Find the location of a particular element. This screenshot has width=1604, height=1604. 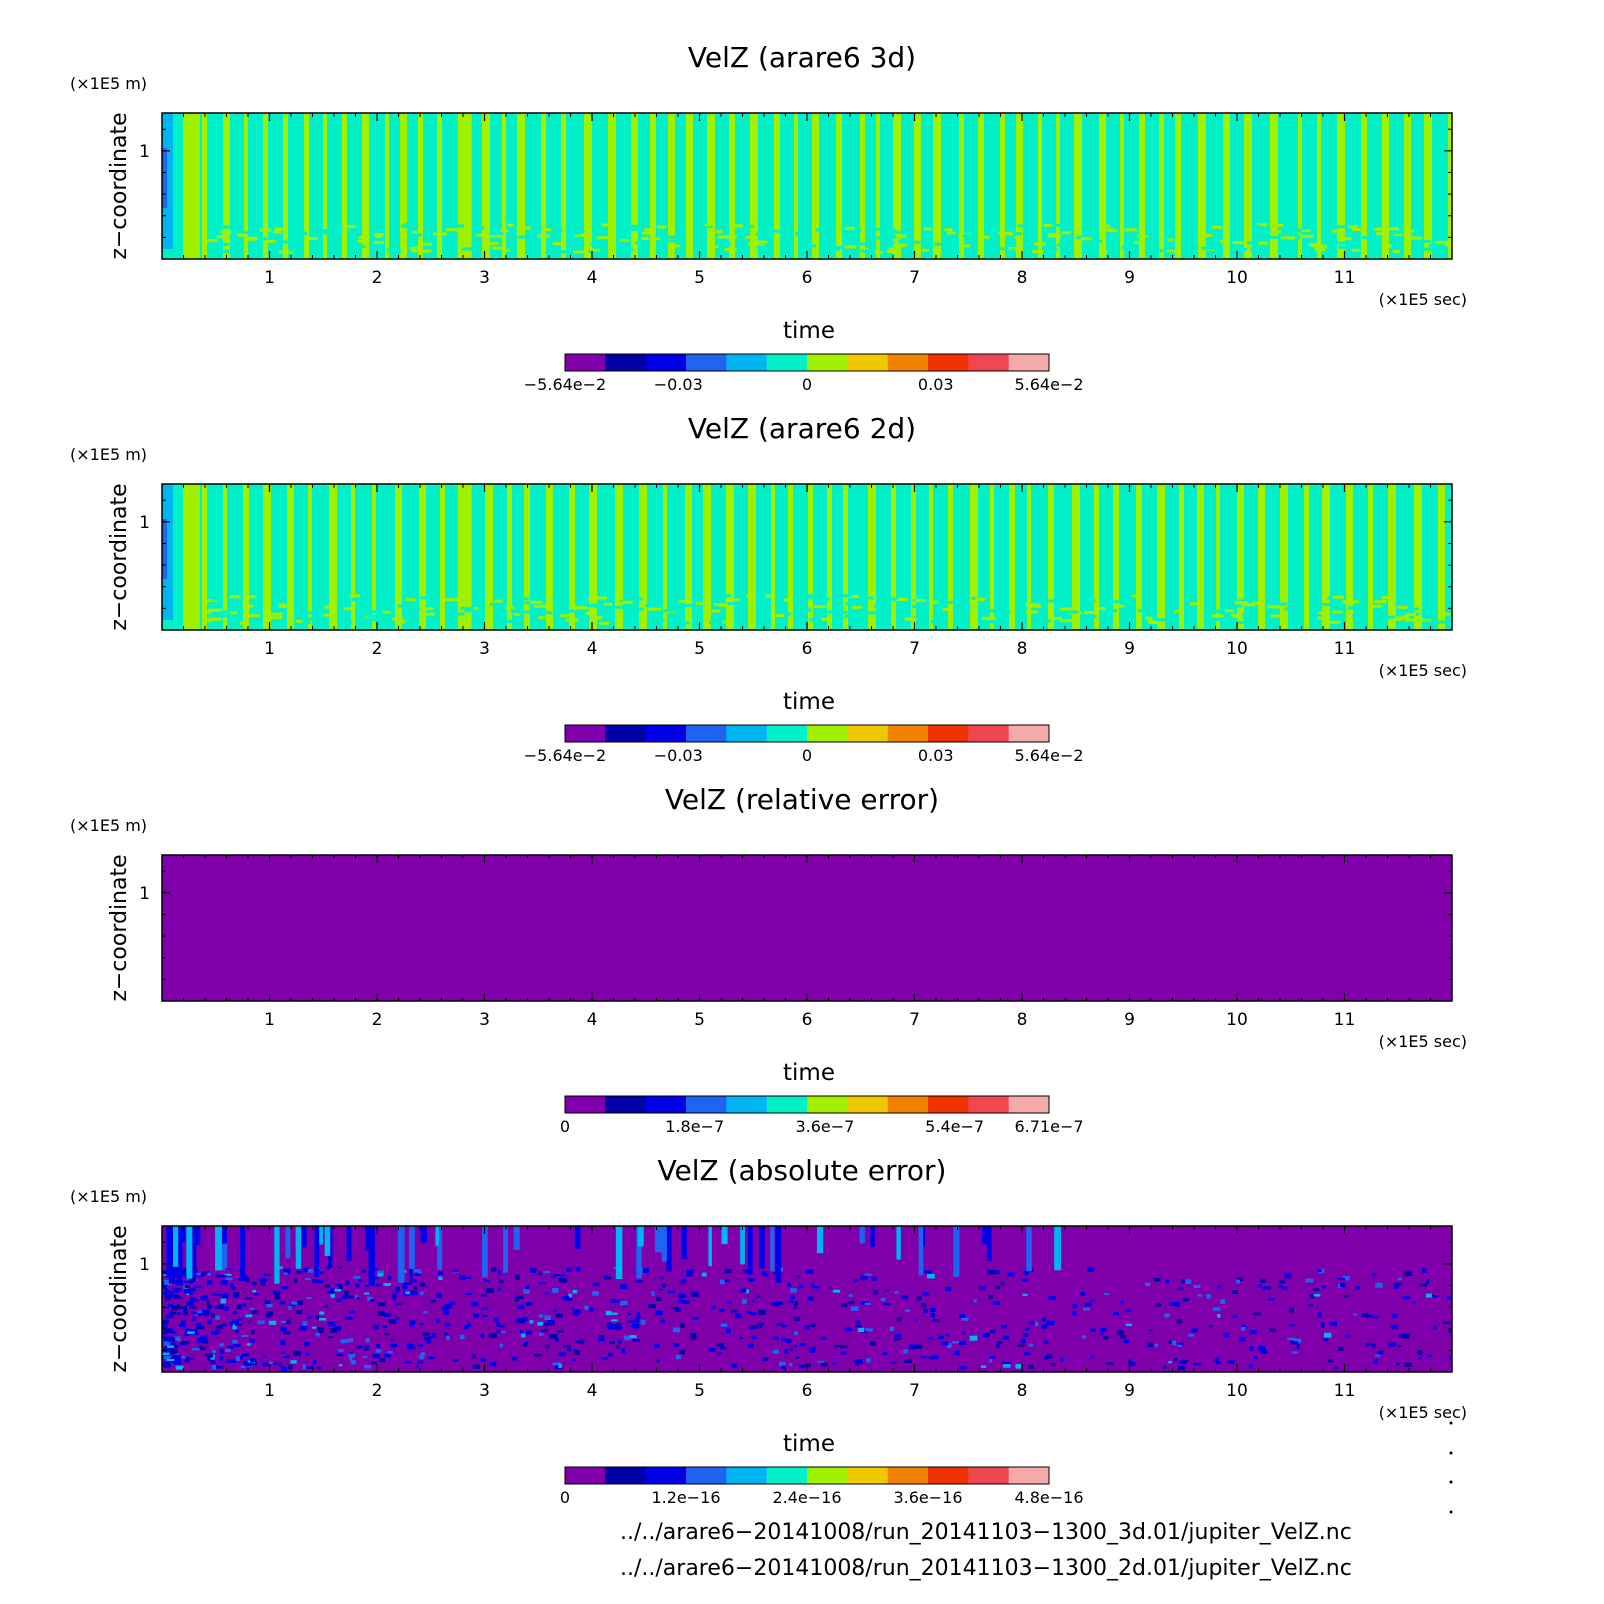

x-tick-label: 9 is located at coordinates (1129, 1391).